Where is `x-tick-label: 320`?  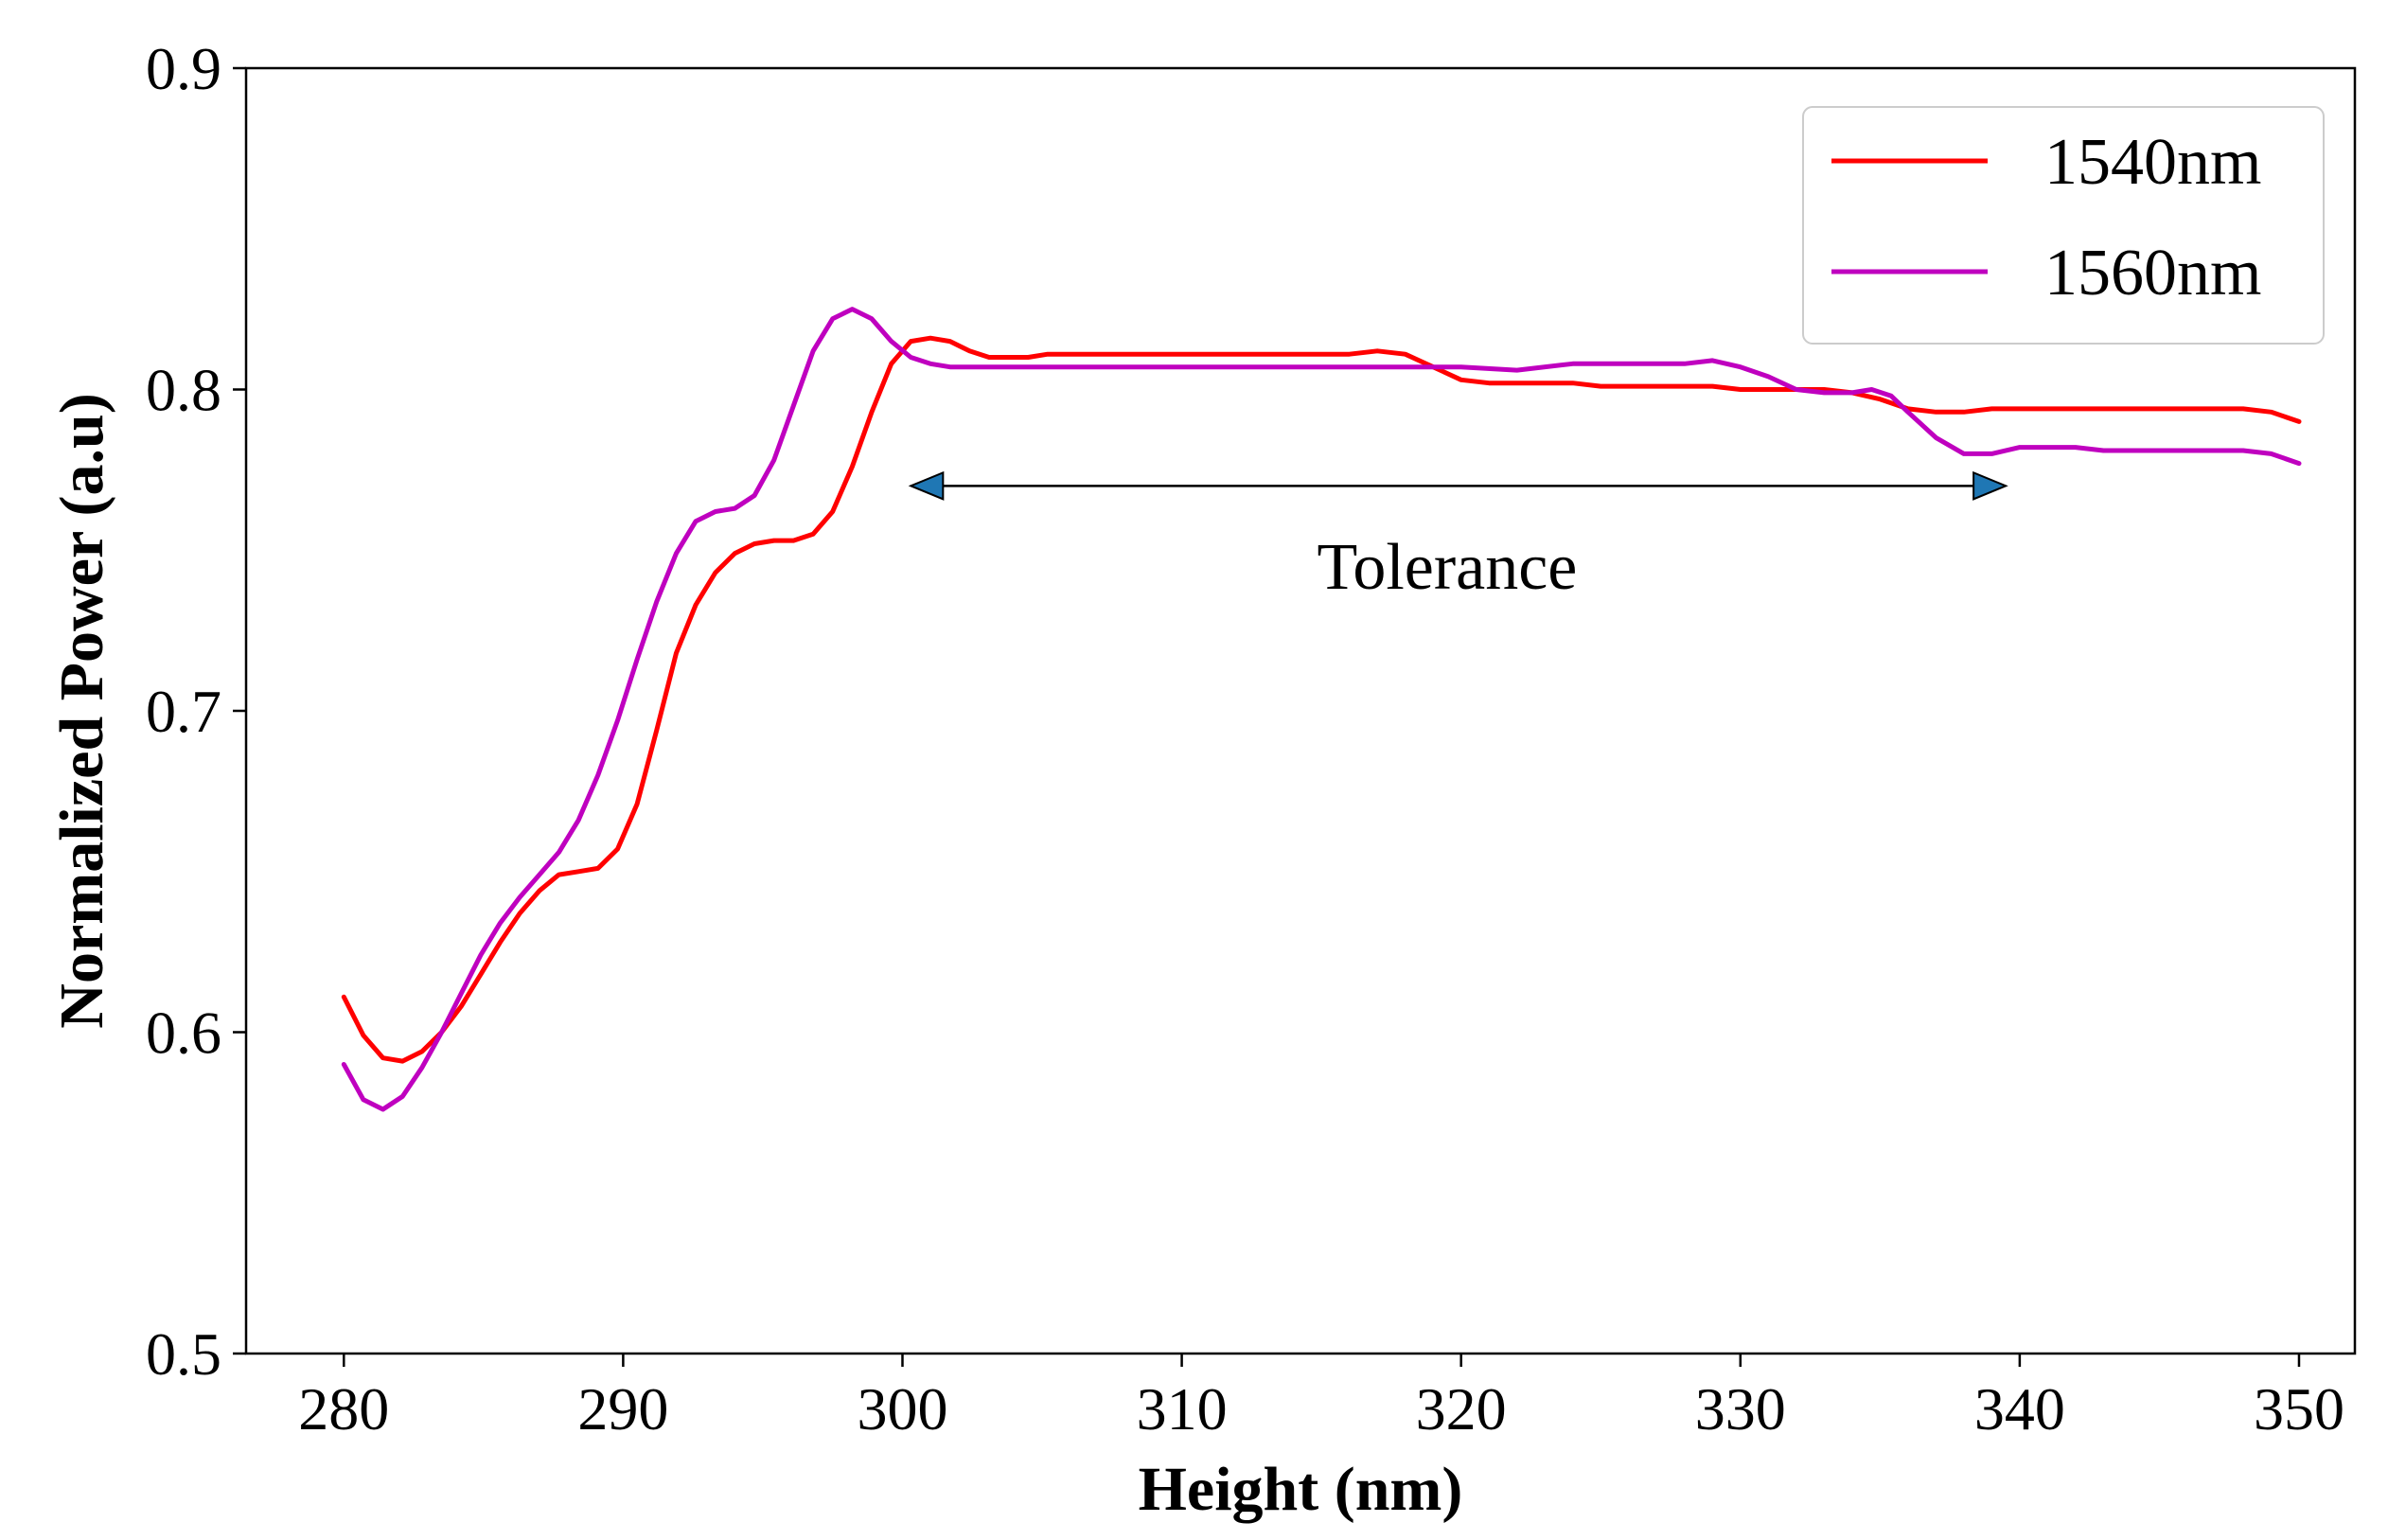 x-tick-label: 320 is located at coordinates (1461, 1409).